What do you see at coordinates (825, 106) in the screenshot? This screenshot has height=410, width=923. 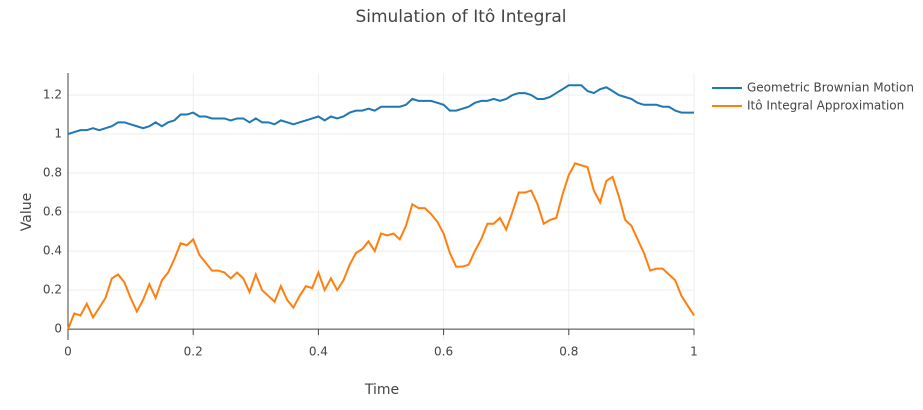 I see `legend-label: Itô Integral Approximation` at bounding box center [825, 106].